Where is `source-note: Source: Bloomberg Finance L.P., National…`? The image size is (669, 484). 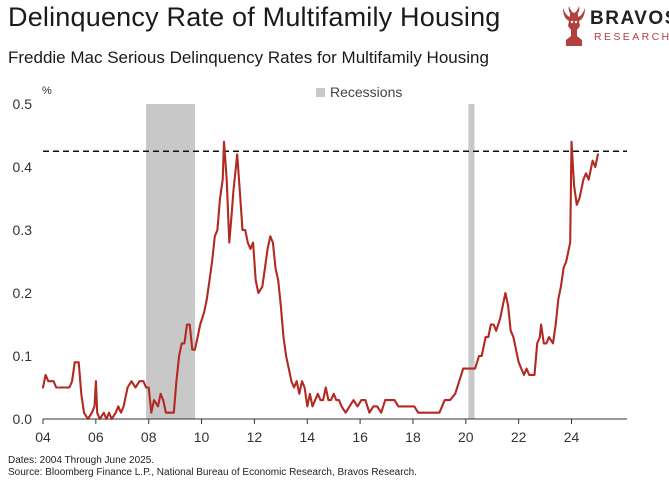 source-note: Source: Bloomberg Finance L.P., National… is located at coordinates (212, 472).